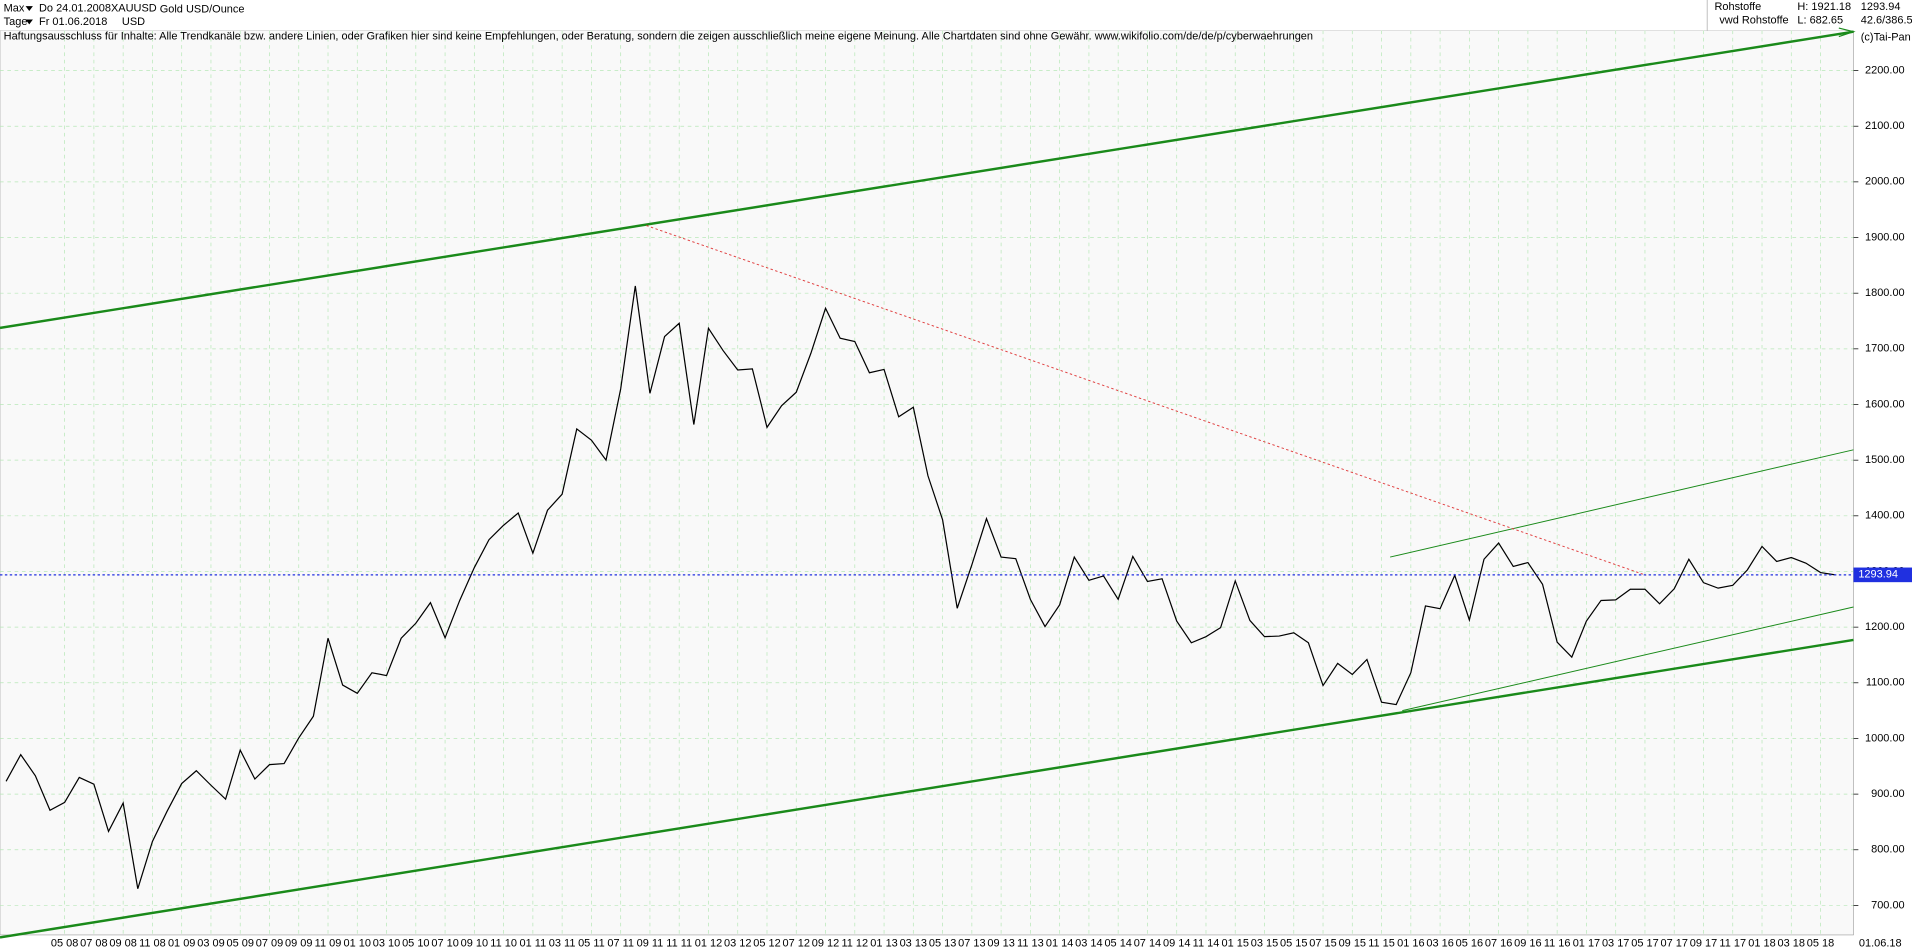  I want to click on y-tick-label: 1100.00, so click(1885, 683).